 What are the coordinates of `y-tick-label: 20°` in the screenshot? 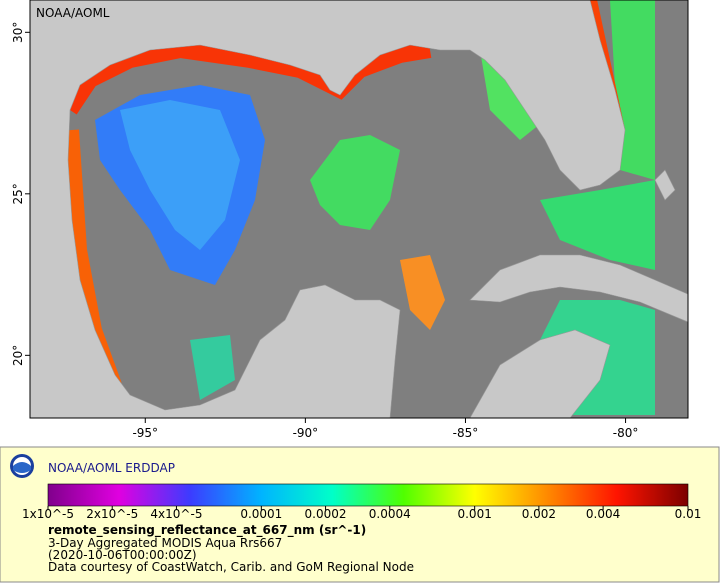 It's located at (18, 355).